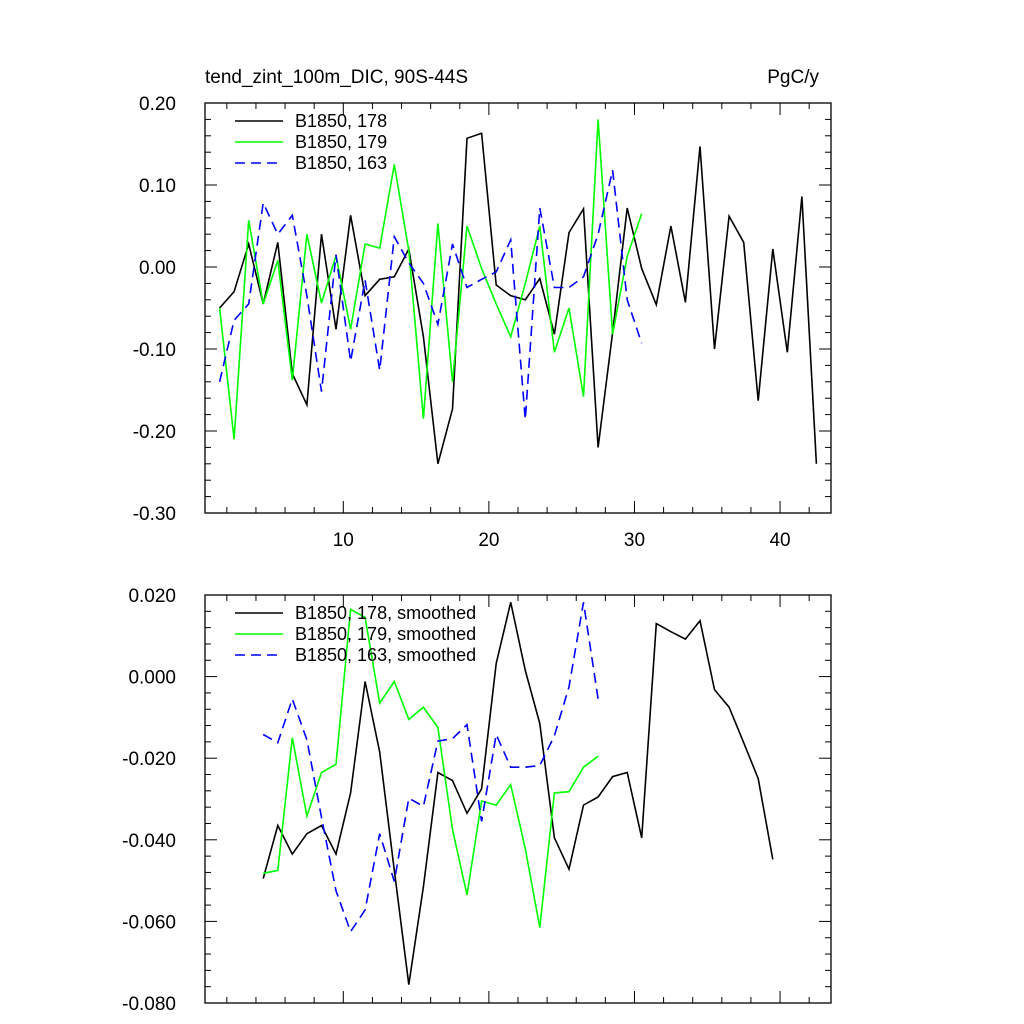 The image size is (1024, 1024). What do you see at coordinates (154, 514) in the screenshot?
I see `y-tick-label: -0.30` at bounding box center [154, 514].